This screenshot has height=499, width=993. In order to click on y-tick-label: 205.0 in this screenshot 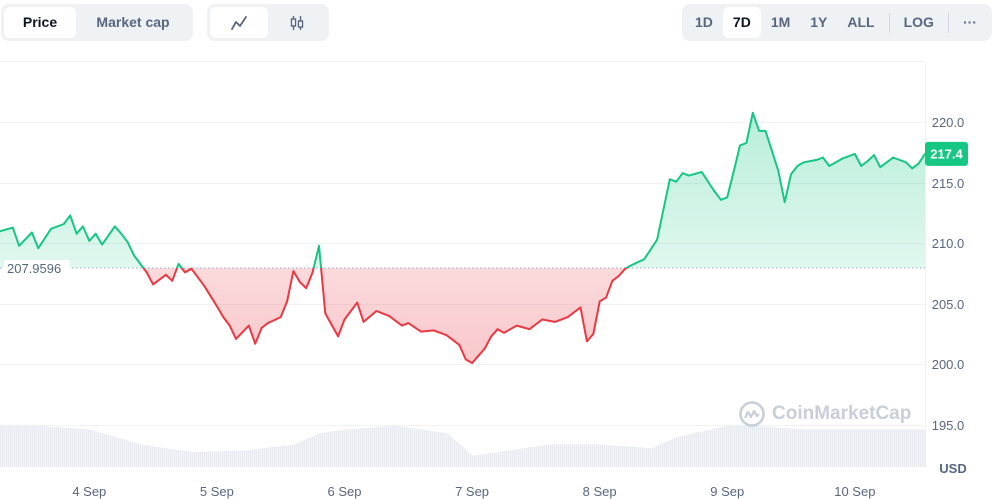, I will do `click(948, 304)`.